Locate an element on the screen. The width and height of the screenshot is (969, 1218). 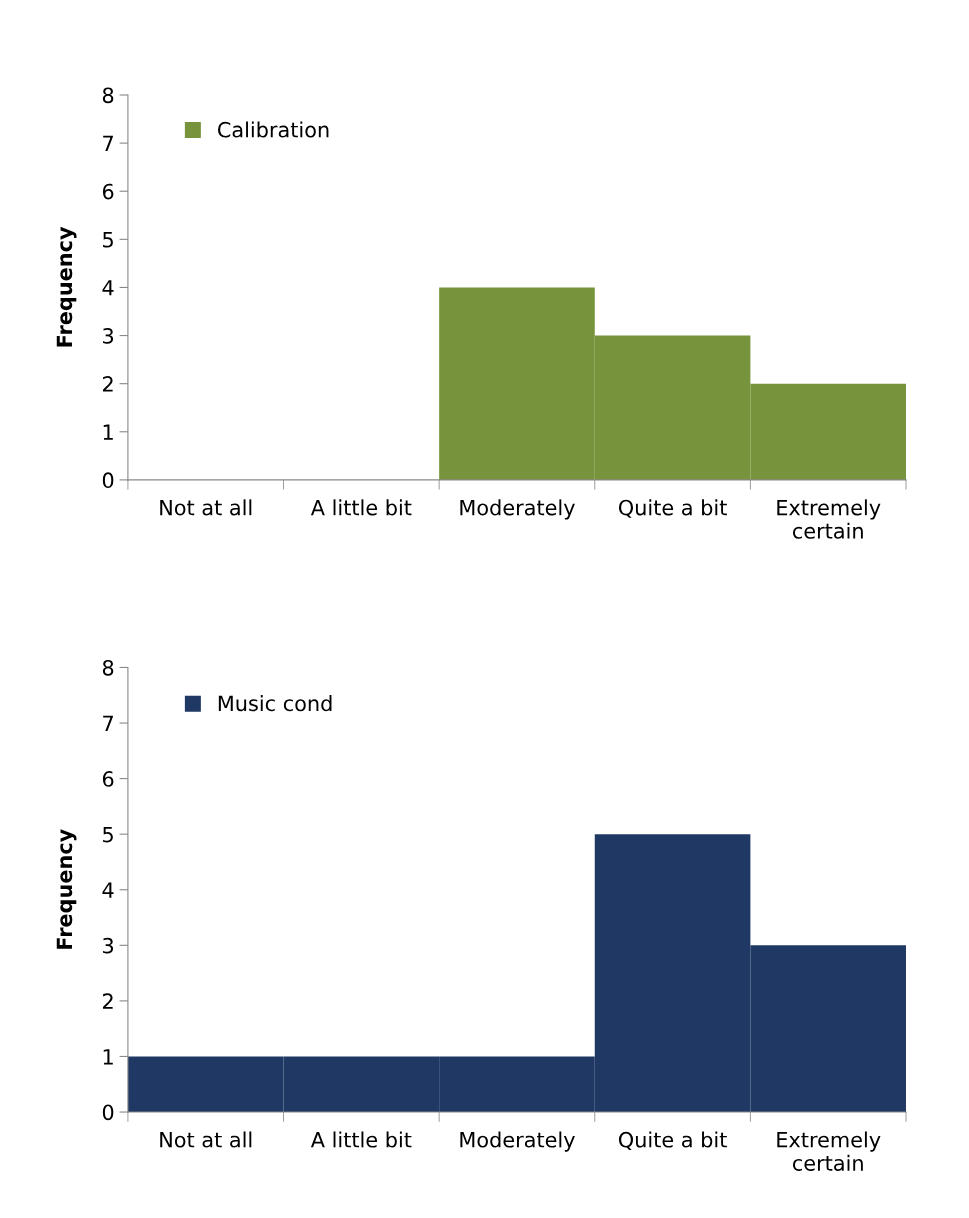
legend-label: Music cond is located at coordinates (275, 703).